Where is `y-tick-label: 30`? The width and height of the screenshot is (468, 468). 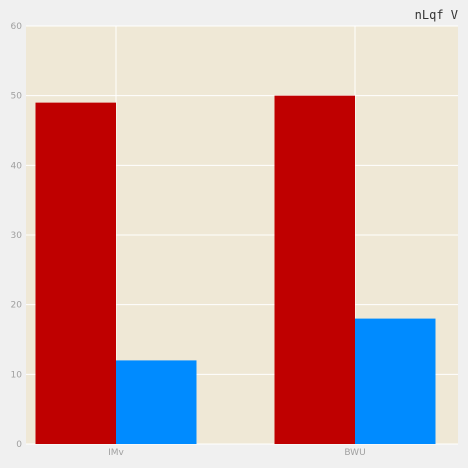
y-tick-label: 30 is located at coordinates (17, 236).